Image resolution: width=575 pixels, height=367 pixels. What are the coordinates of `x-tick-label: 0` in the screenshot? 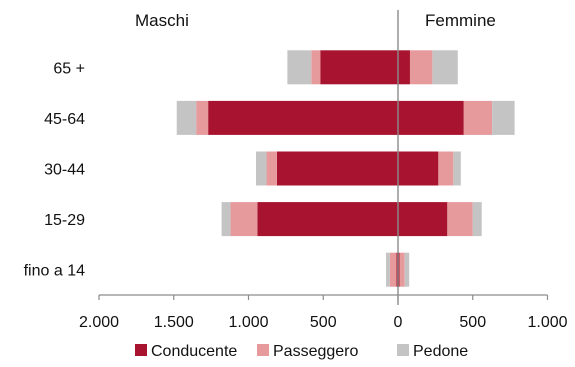 It's located at (398, 322).